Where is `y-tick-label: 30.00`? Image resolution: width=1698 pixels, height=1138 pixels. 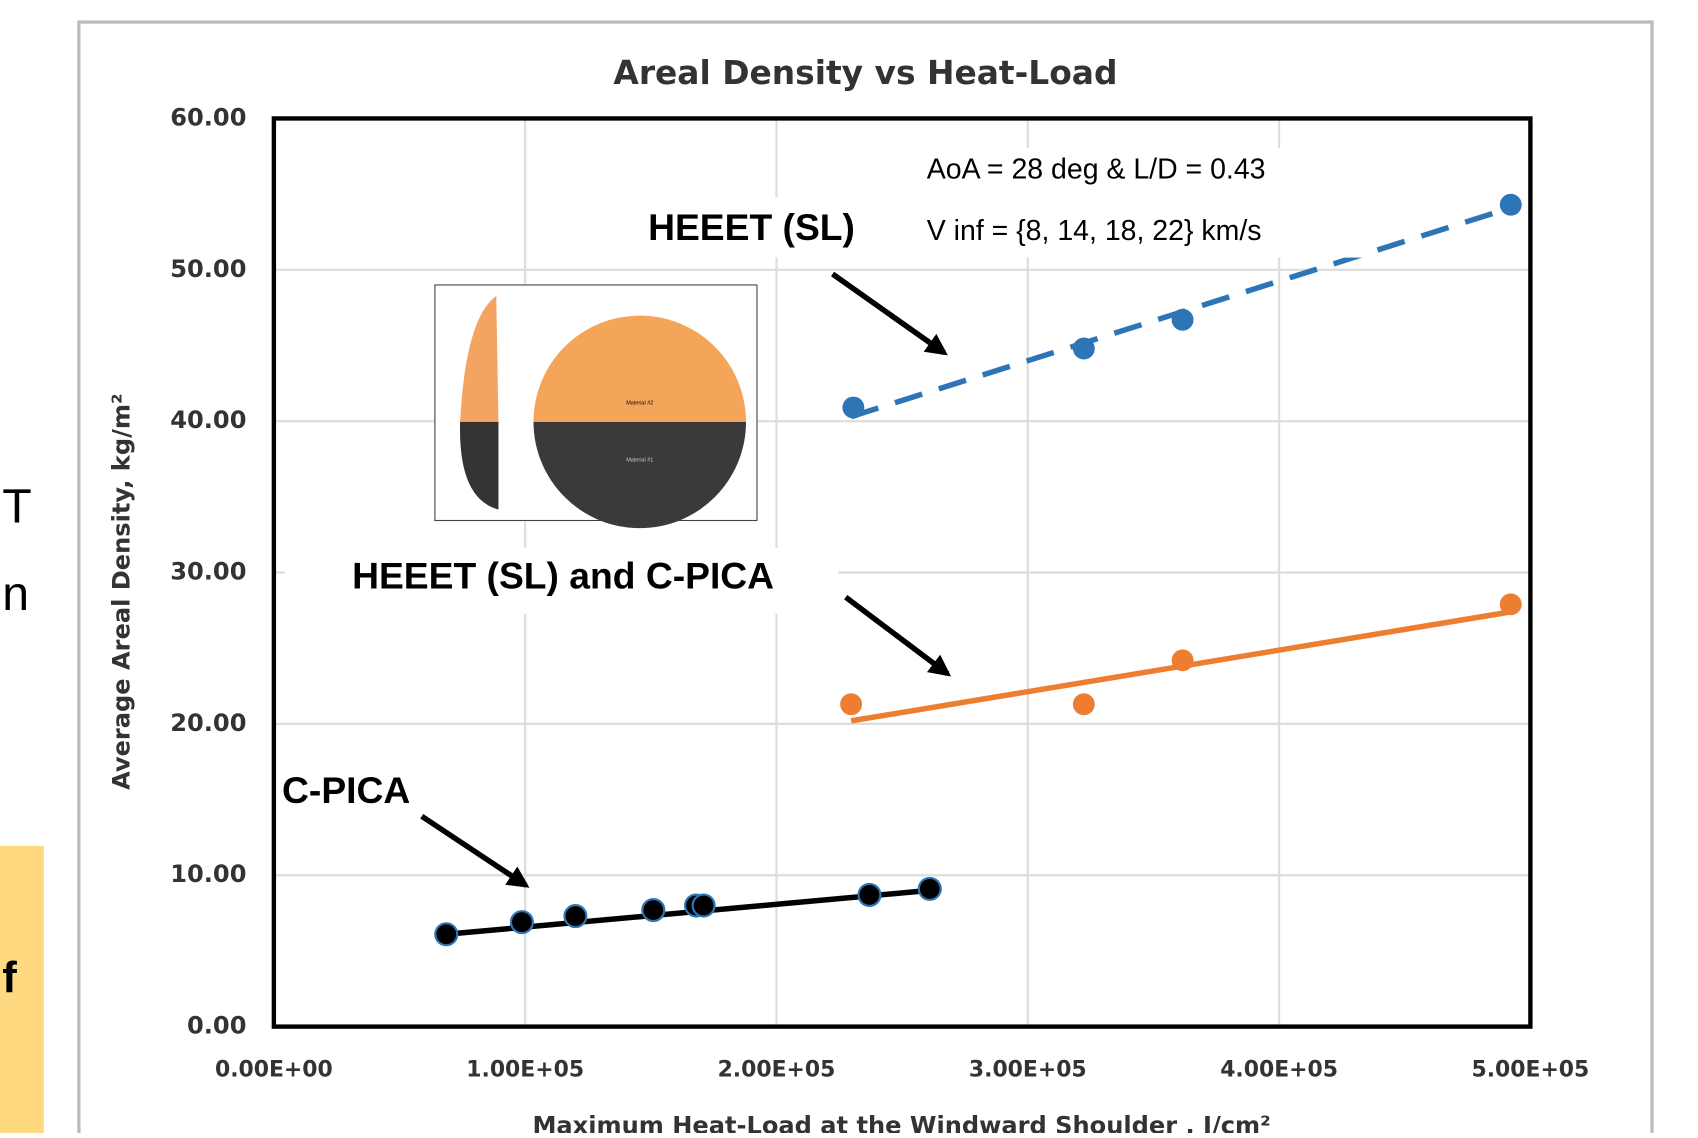 y-tick-label: 30.00 is located at coordinates (208, 572).